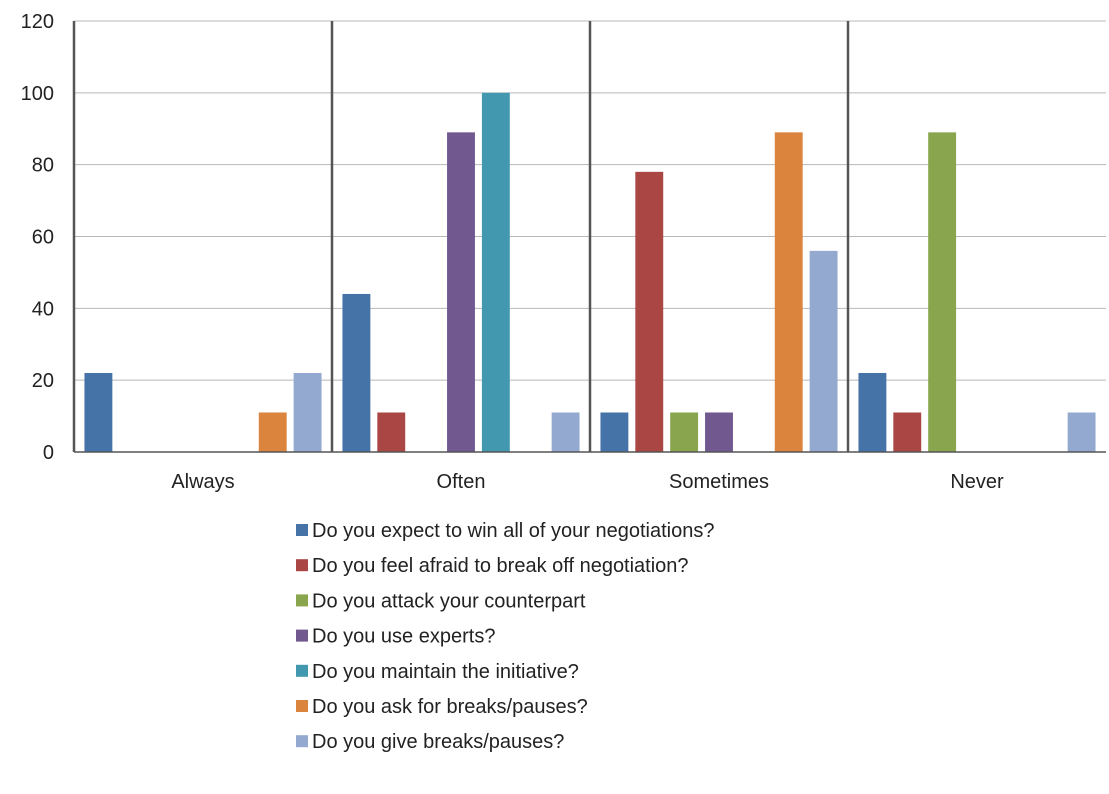 Image resolution: width=1109 pixels, height=794 pixels. What do you see at coordinates (977, 482) in the screenshot?
I see `x-tick-label: Never` at bounding box center [977, 482].